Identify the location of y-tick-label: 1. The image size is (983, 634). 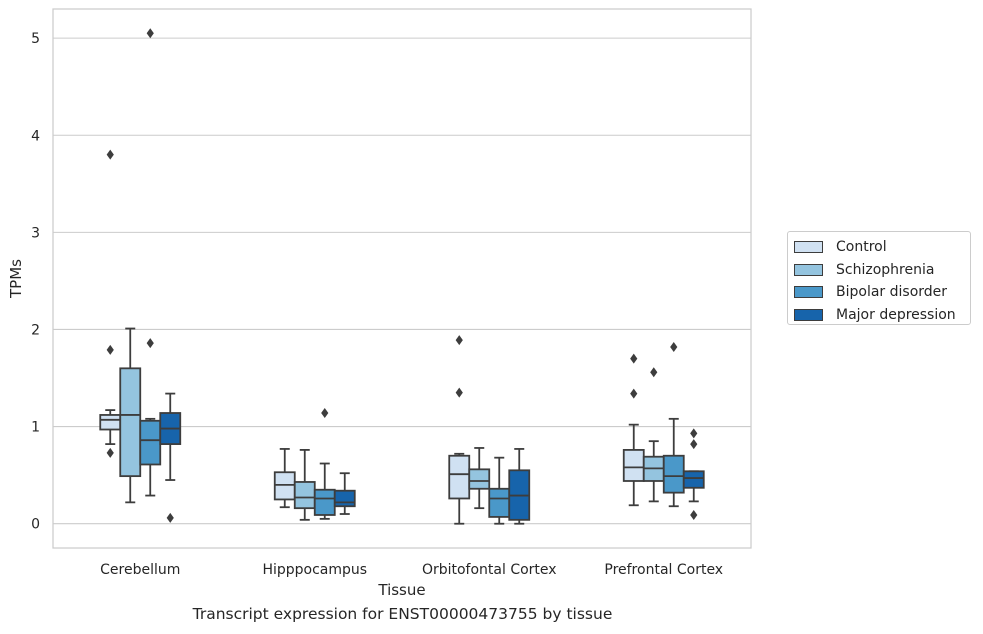
(35, 428).